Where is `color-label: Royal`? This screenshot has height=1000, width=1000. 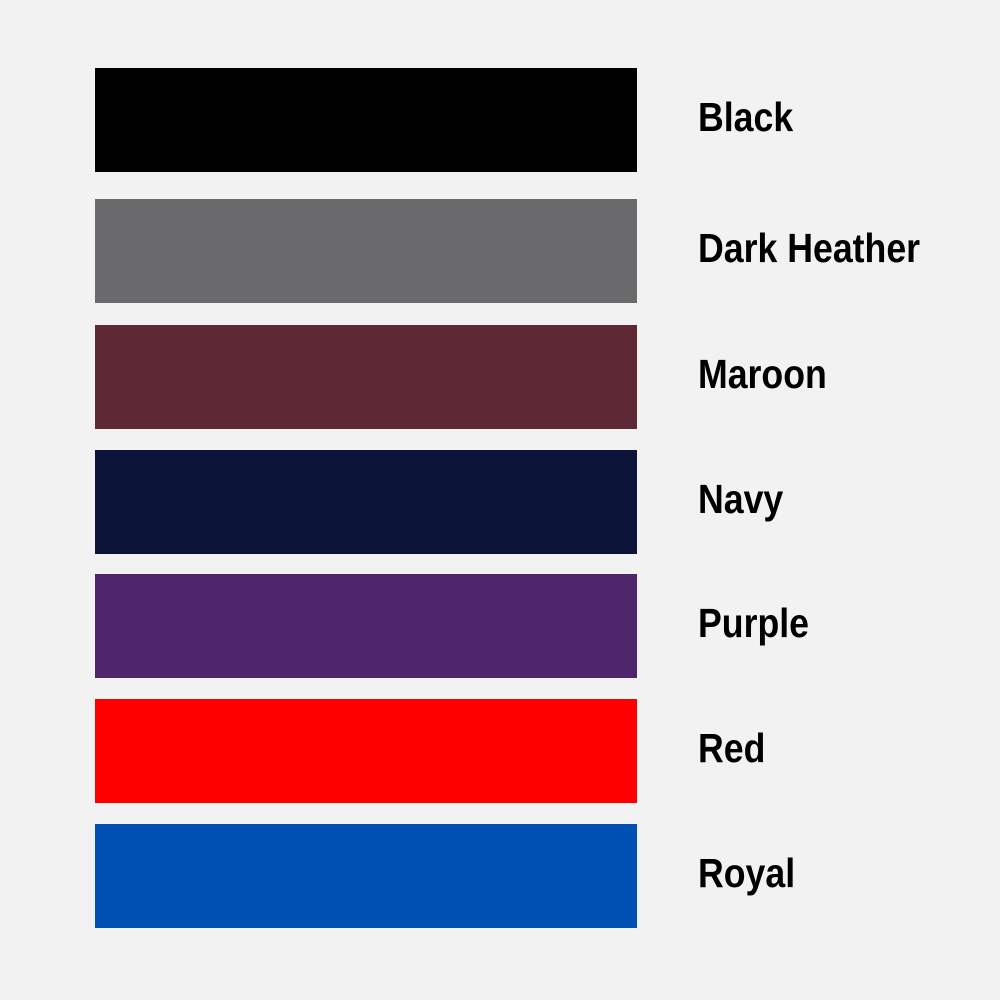
color-label: Royal is located at coordinates (747, 873).